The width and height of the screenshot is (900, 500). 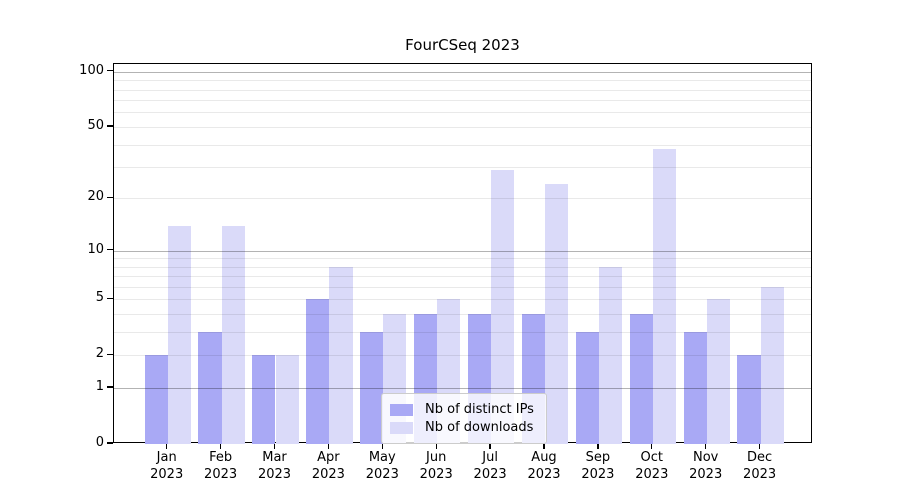 What do you see at coordinates (382, 474) in the screenshot?
I see `x-tick-year-may: 2023` at bounding box center [382, 474].